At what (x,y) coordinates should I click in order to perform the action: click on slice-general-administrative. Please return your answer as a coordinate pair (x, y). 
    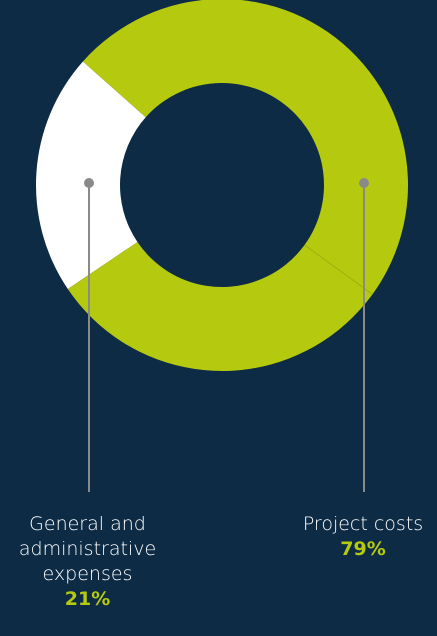
    Looking at the image, I should click on (91, 175).